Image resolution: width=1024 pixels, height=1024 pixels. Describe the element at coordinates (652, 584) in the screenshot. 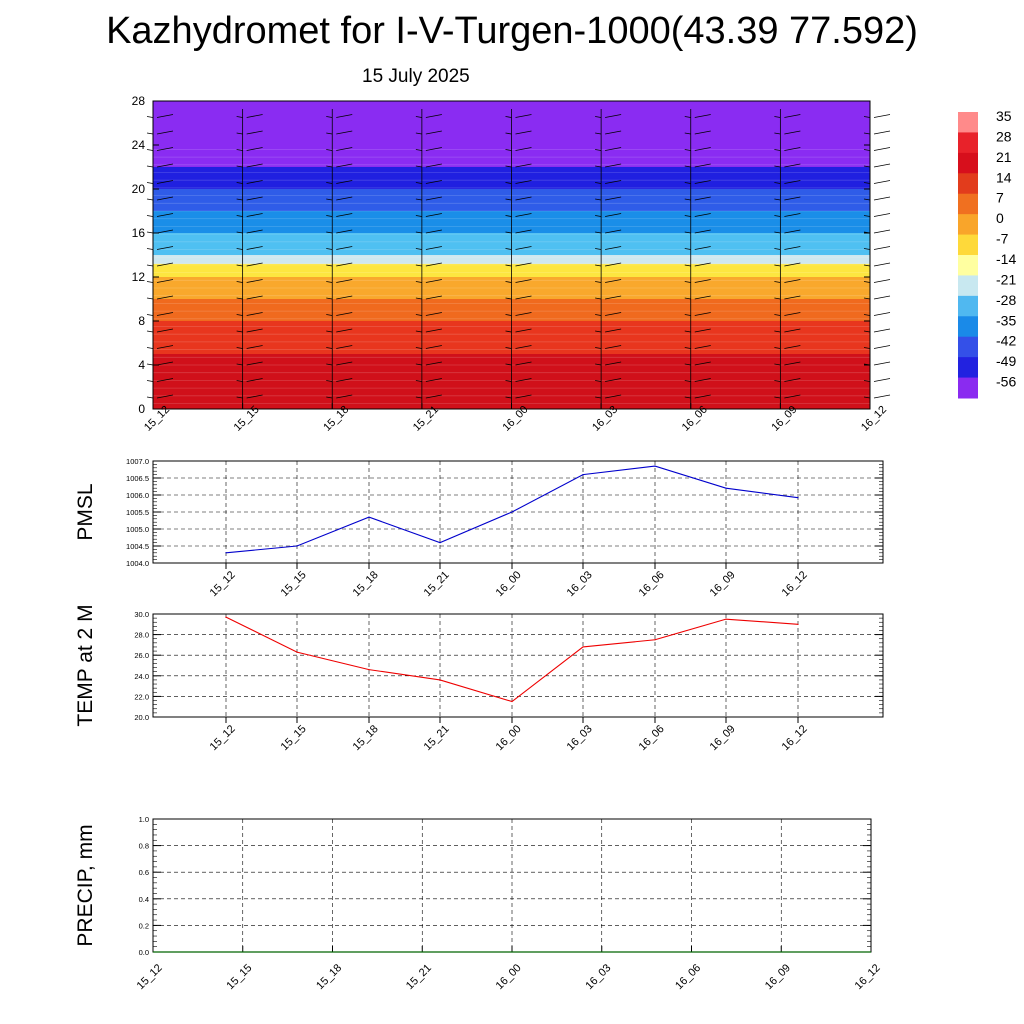

I see `x-tick-label: 16_06` at that location.